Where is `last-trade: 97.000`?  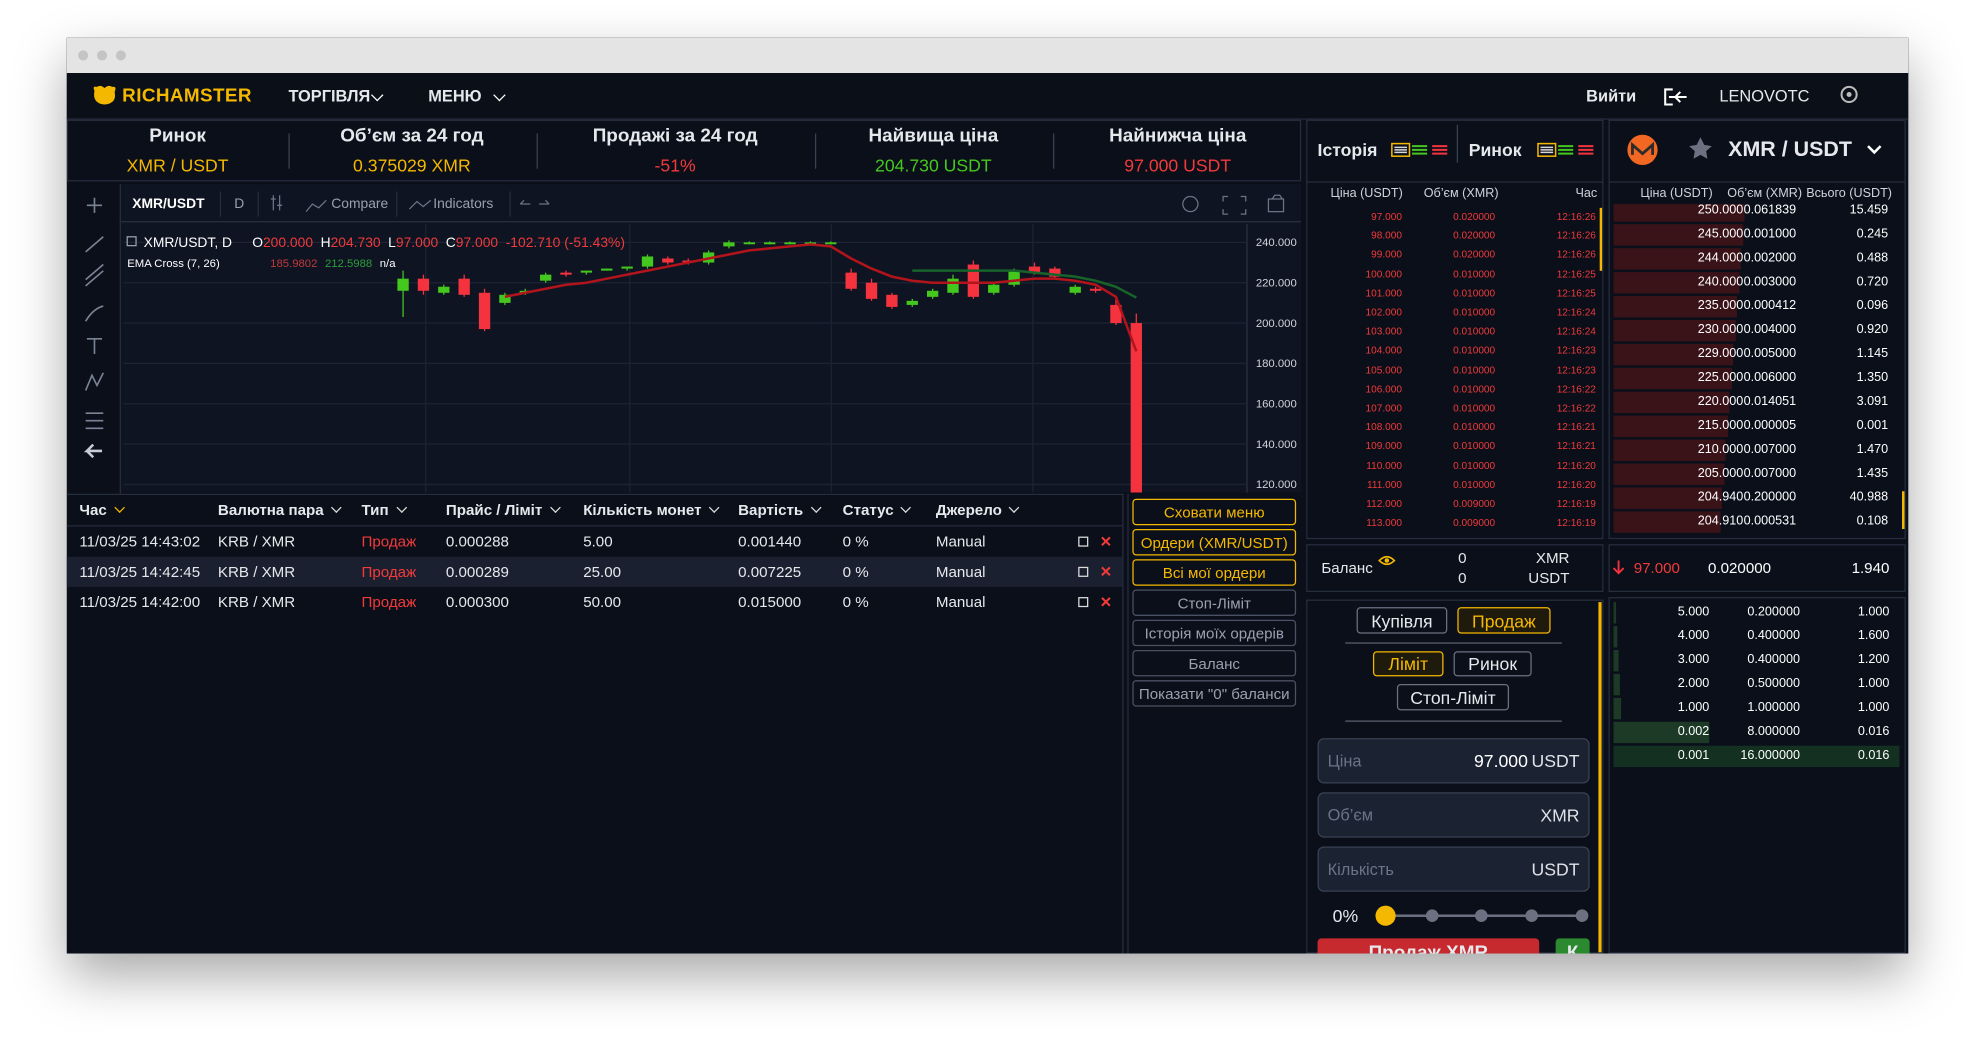
last-trade: 97.000 is located at coordinates (1656, 568).